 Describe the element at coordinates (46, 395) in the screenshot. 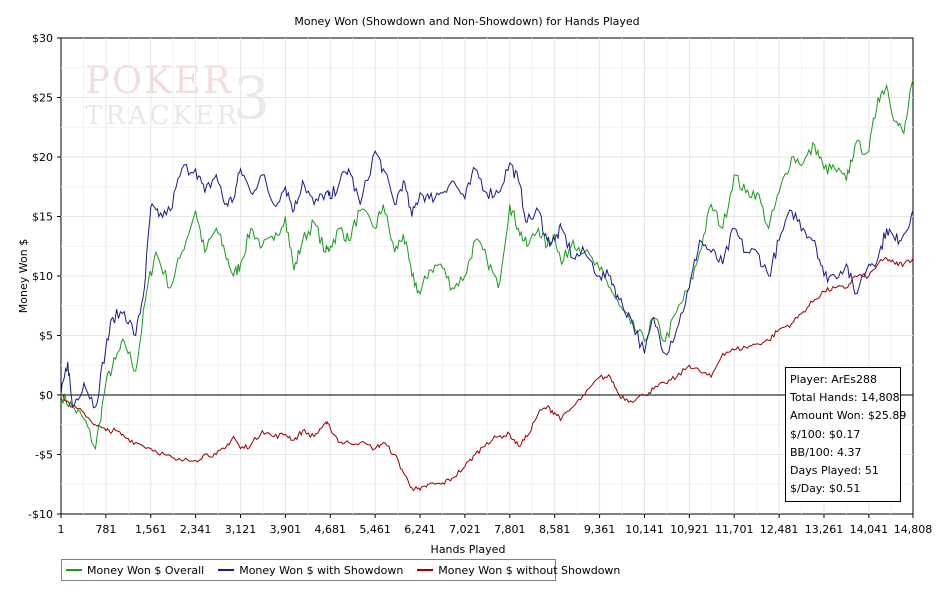

I see `y-tick-label: $0` at that location.